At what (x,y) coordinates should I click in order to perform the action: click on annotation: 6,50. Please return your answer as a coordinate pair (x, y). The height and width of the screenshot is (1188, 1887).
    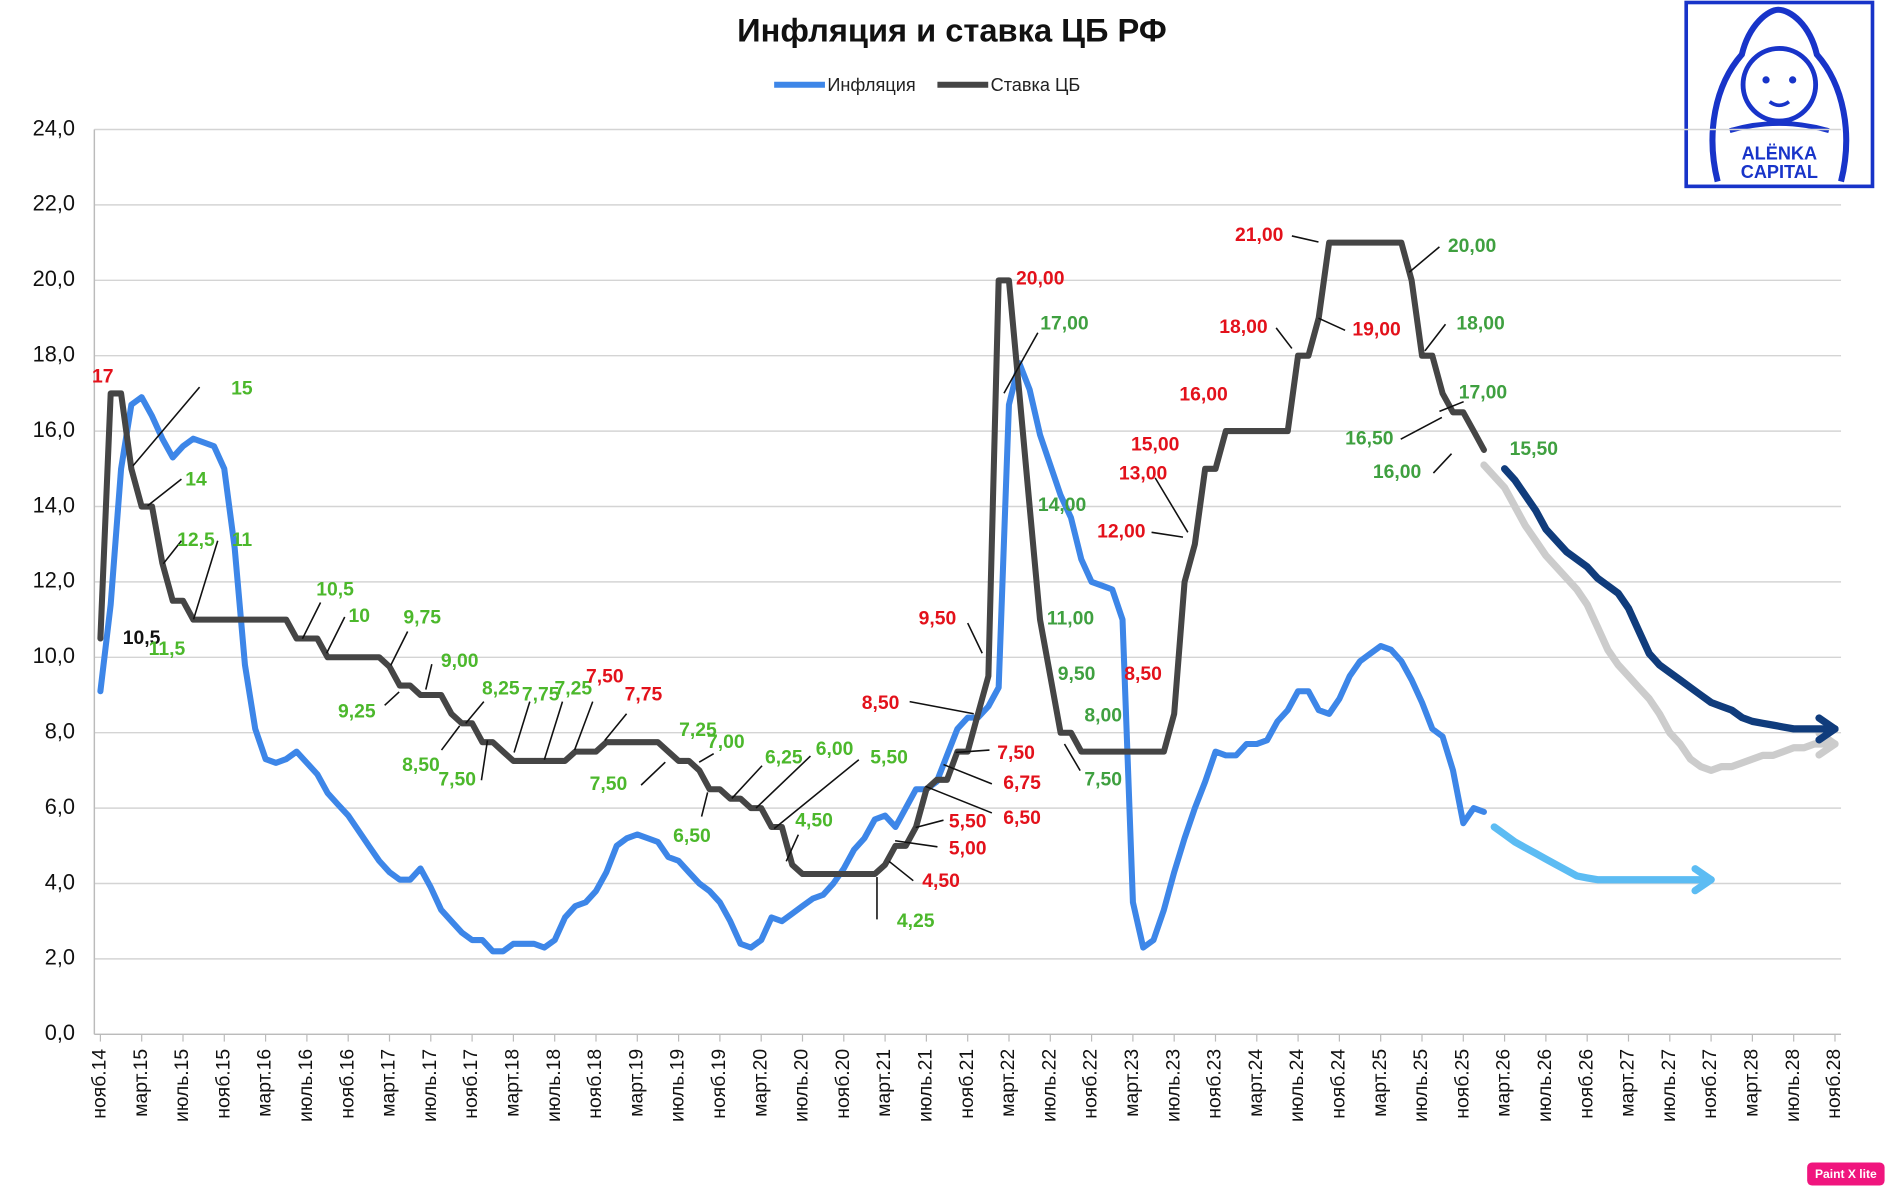
    Looking at the image, I should click on (692, 836).